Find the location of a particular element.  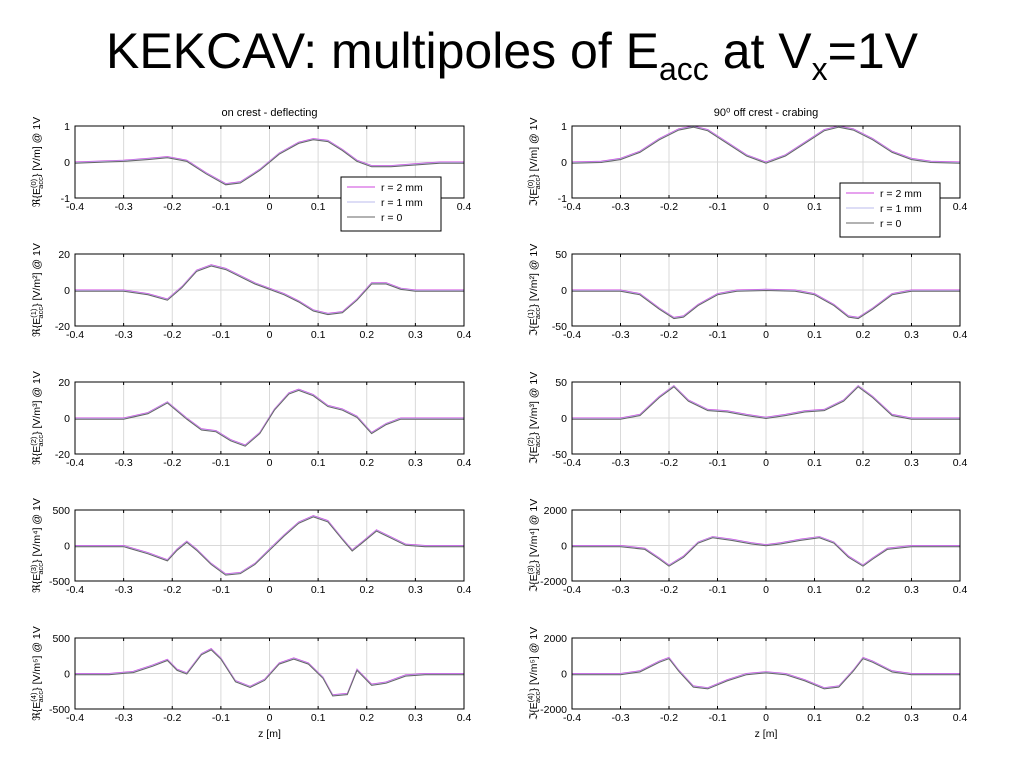

x-axis-label: z [m] is located at coordinates (766, 734).